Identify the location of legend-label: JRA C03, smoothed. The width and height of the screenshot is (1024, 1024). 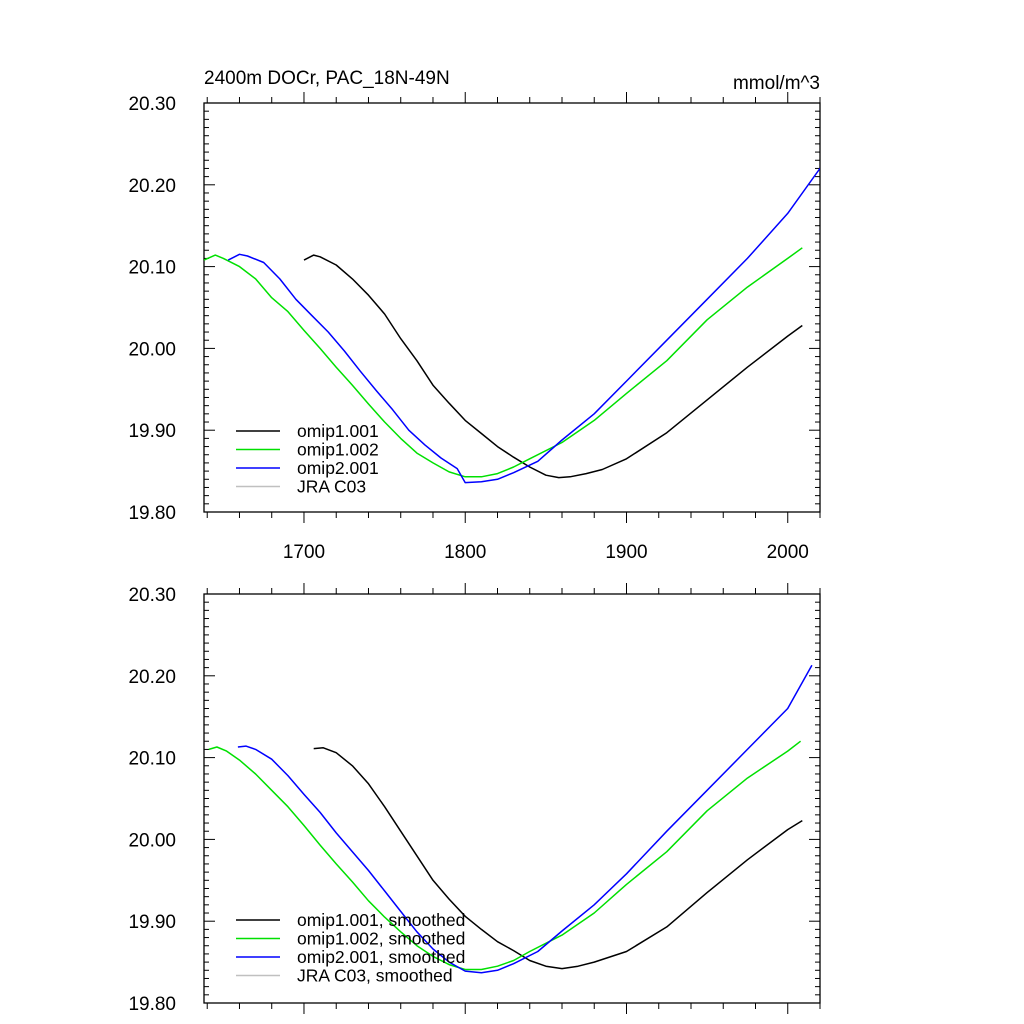
(375, 976).